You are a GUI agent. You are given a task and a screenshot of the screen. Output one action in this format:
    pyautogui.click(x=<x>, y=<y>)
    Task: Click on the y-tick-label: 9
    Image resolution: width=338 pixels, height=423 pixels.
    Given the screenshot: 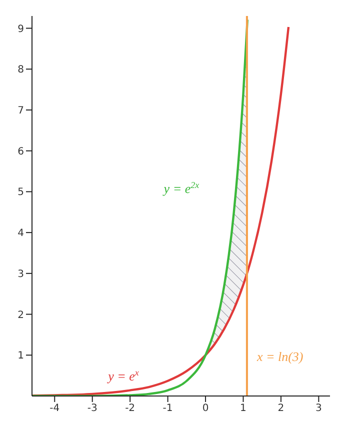 What is the action you would take?
    pyautogui.click(x=21, y=29)
    